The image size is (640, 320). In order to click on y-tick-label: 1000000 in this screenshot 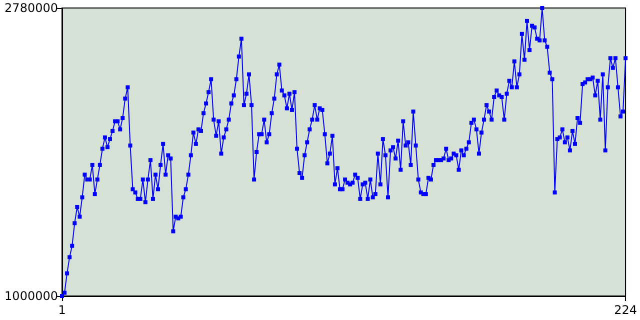, I will do `click(31, 296)`.